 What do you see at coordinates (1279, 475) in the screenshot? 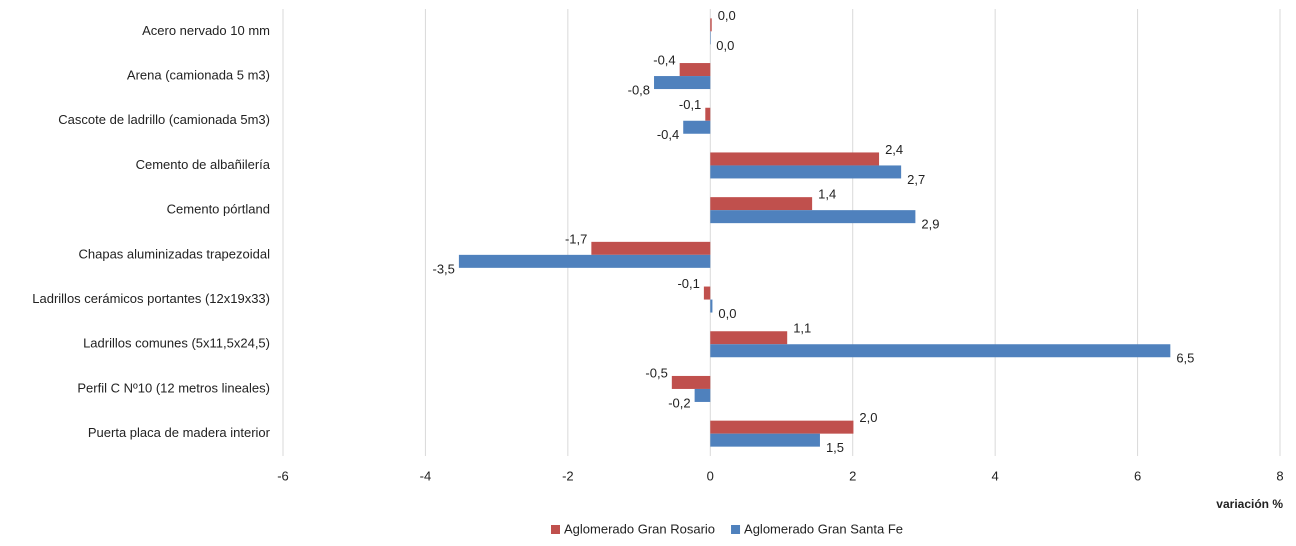
I see `x-tick-label: 8` at bounding box center [1279, 475].